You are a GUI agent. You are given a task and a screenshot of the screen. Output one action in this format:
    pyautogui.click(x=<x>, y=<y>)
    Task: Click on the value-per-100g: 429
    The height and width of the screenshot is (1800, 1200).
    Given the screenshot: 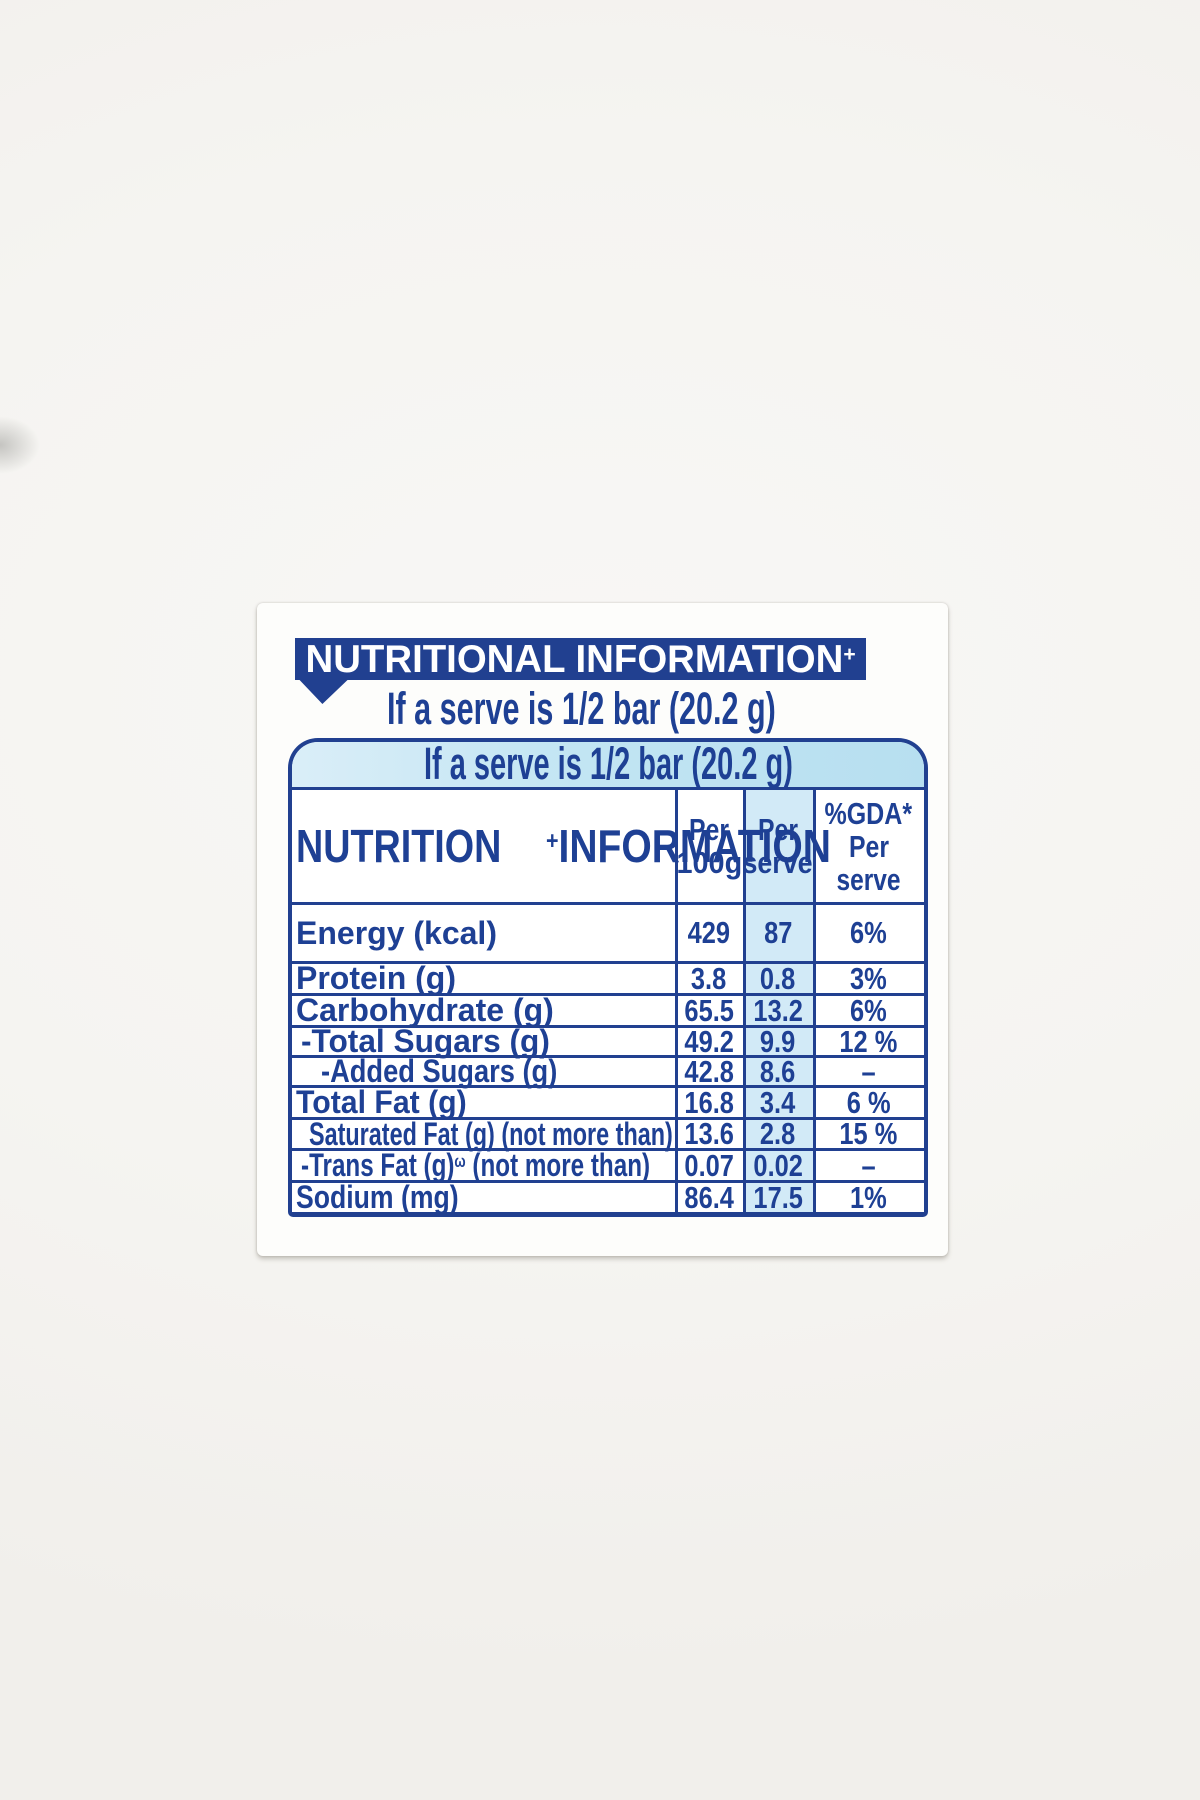 What is the action you would take?
    pyautogui.click(x=709, y=932)
    